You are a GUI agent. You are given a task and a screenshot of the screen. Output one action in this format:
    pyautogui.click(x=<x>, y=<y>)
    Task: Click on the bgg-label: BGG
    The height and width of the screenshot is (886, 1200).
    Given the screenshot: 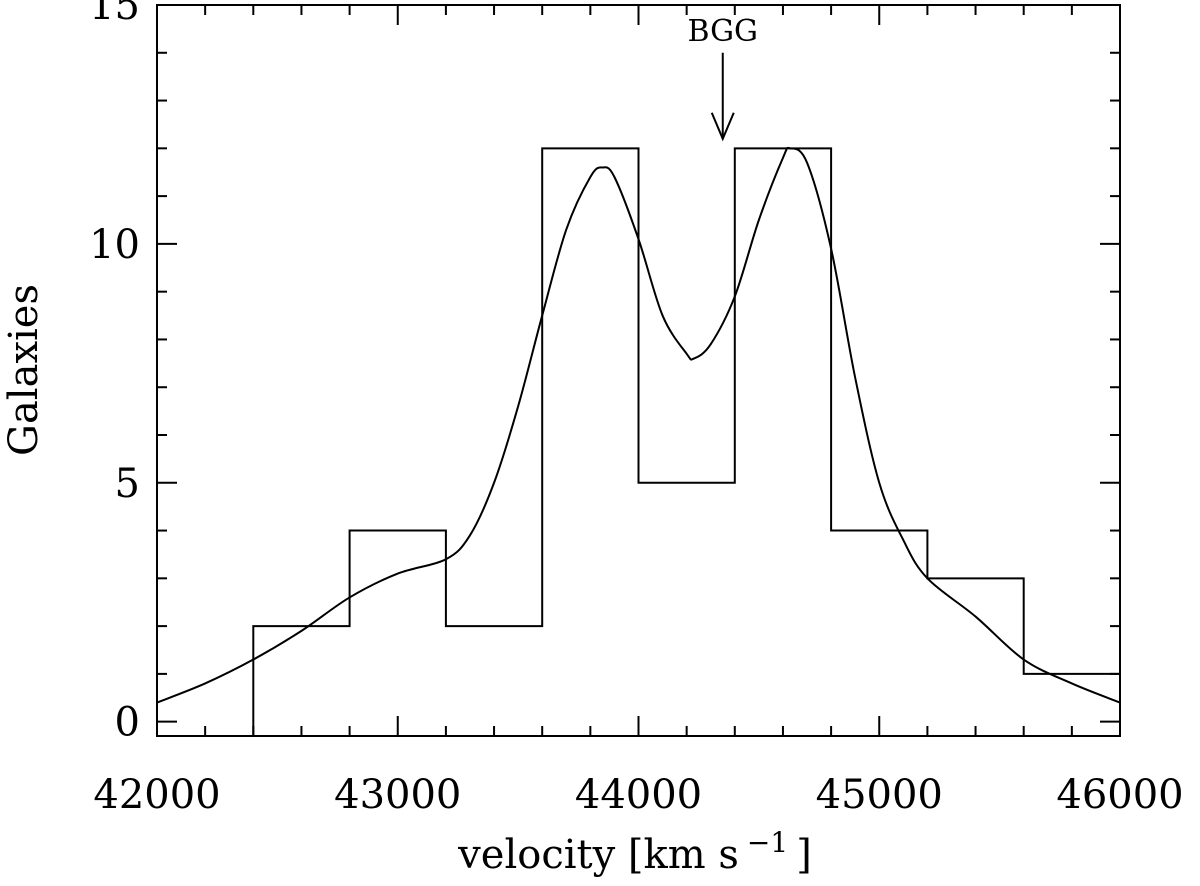 What is the action you would take?
    pyautogui.click(x=722, y=31)
    